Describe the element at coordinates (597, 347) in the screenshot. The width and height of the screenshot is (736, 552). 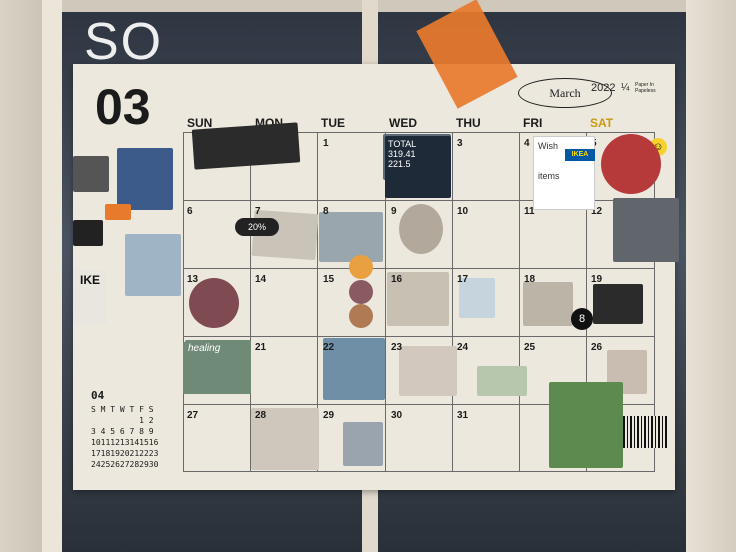
I see `day-26: 26` at that location.